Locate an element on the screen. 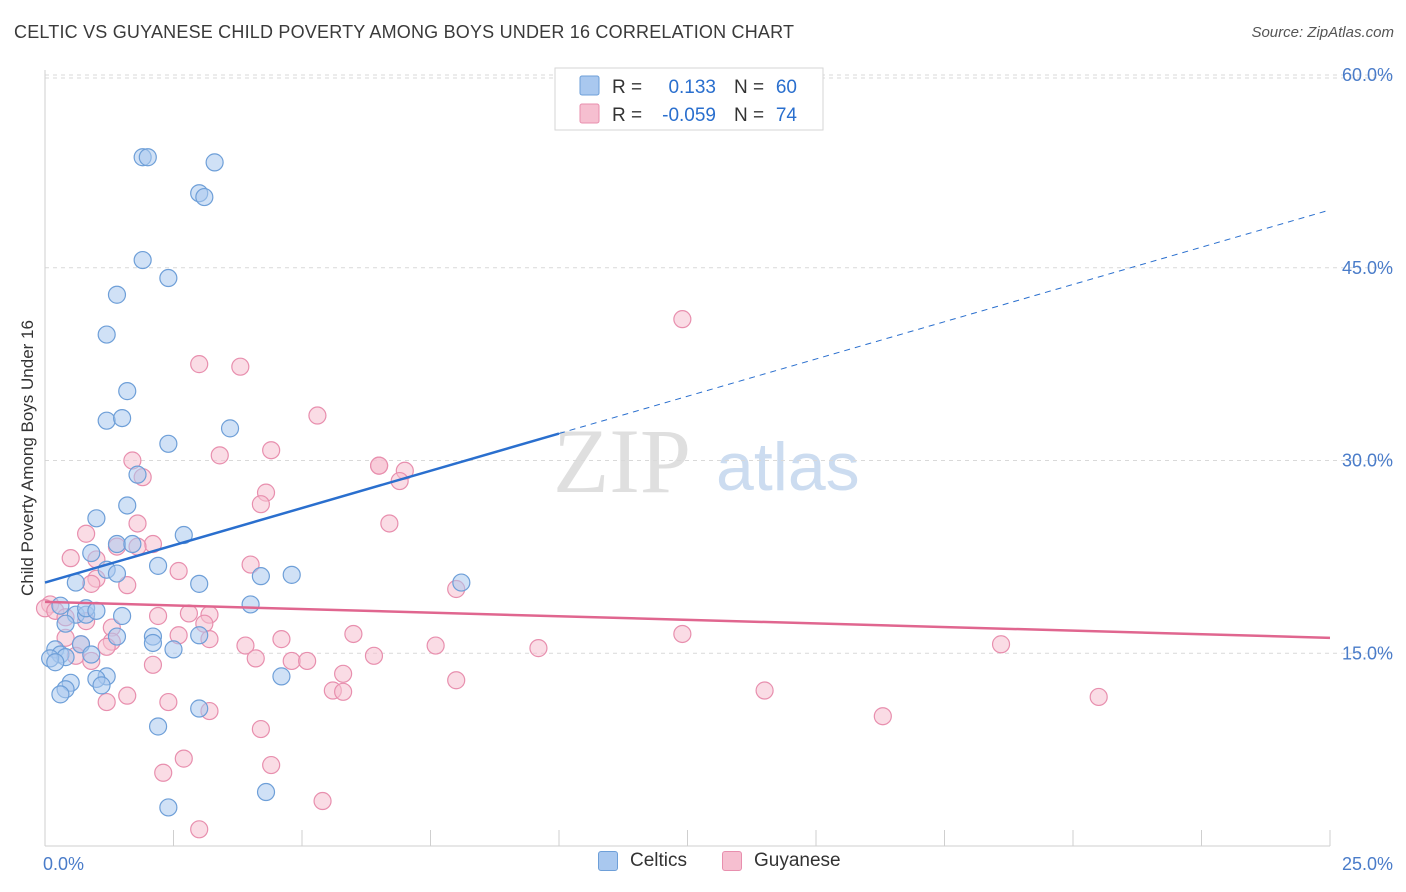 This screenshot has height=892, width=1406. celtic-trend-line is located at coordinates (302, 508).